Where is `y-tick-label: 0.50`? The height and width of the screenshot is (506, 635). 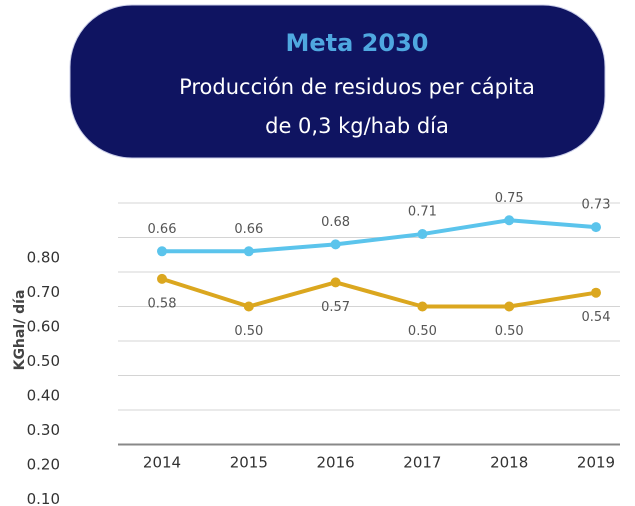 y-tick-label: 0.50 is located at coordinates (43, 361).